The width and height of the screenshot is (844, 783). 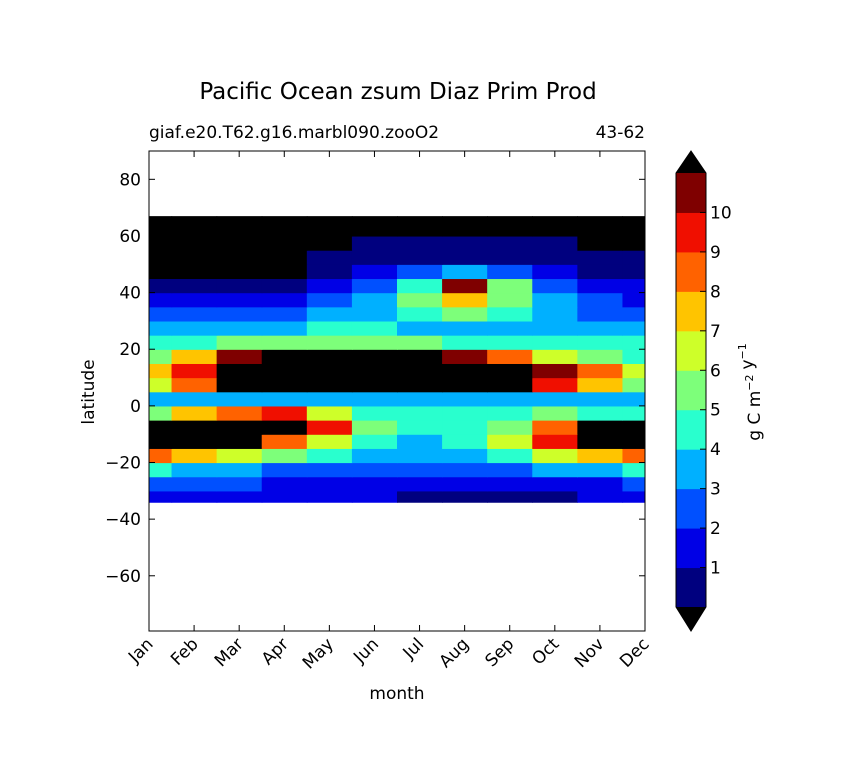 I want to click on colorbar-tick-label: 4, so click(x=715, y=450).